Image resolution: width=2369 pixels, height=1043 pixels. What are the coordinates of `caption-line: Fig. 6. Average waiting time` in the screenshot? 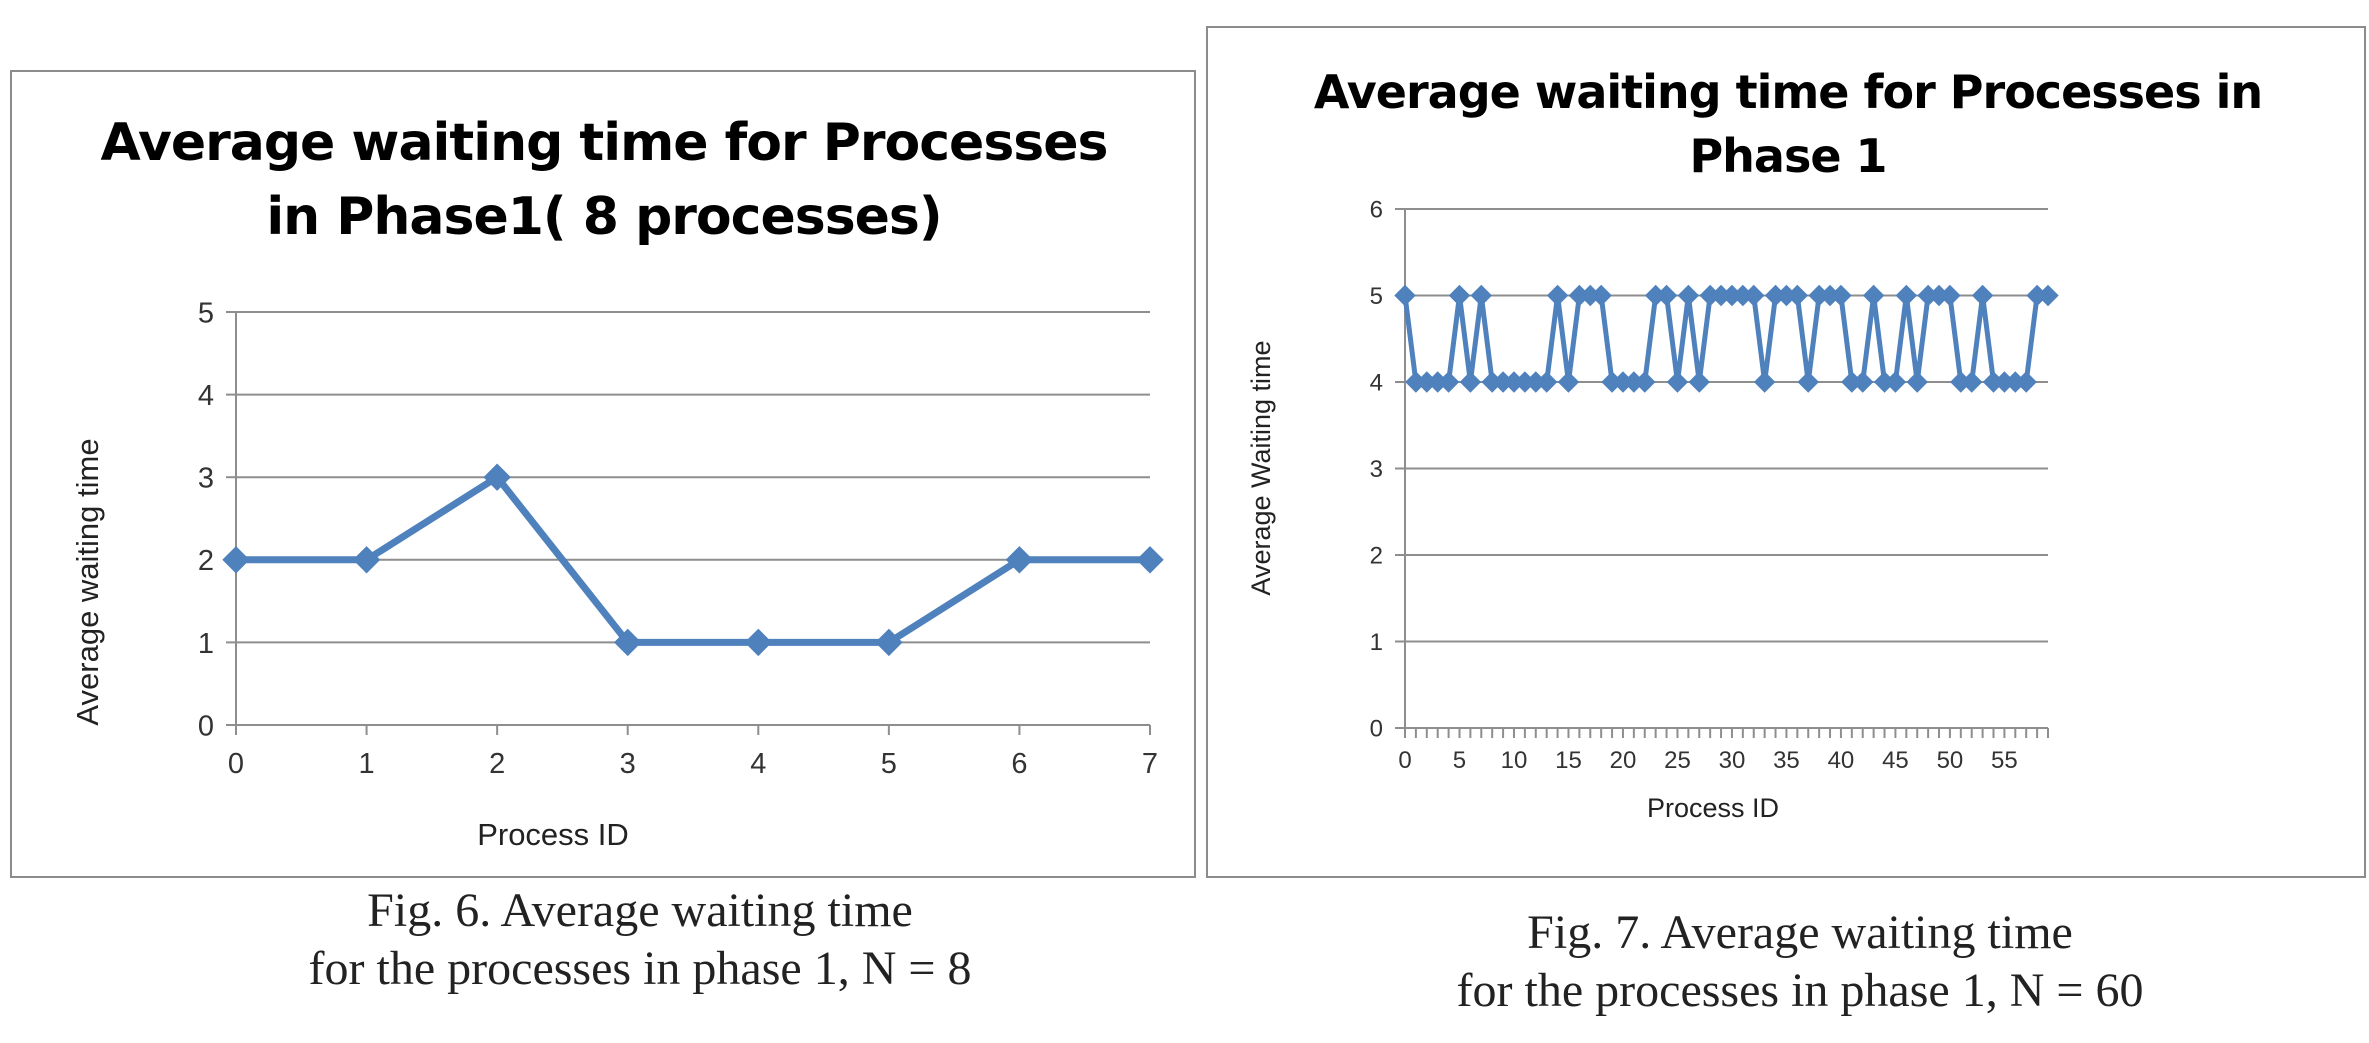 It's located at (640, 910).